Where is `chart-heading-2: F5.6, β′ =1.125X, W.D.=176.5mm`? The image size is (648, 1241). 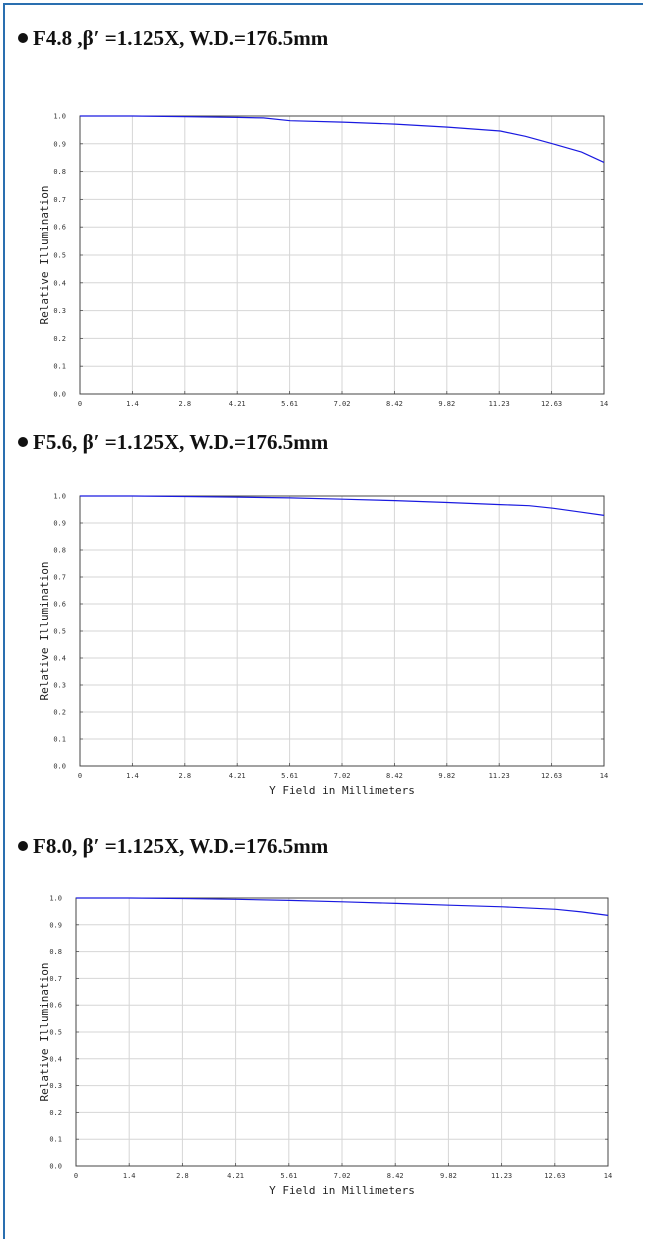
chart-heading-2: F5.6, β′ =1.125X, W.D.=176.5mm is located at coordinates (173, 442).